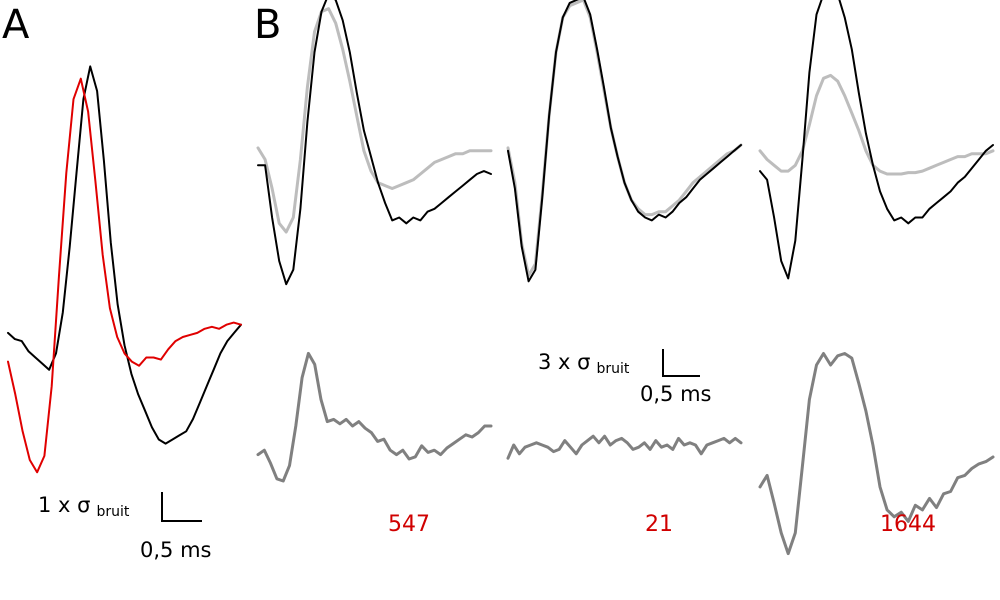 This screenshot has height=600, width=1000. Describe the element at coordinates (564, 362) in the screenshot. I see `scale-bar-b-amplitude-prefix: 3 x σ` at that location.